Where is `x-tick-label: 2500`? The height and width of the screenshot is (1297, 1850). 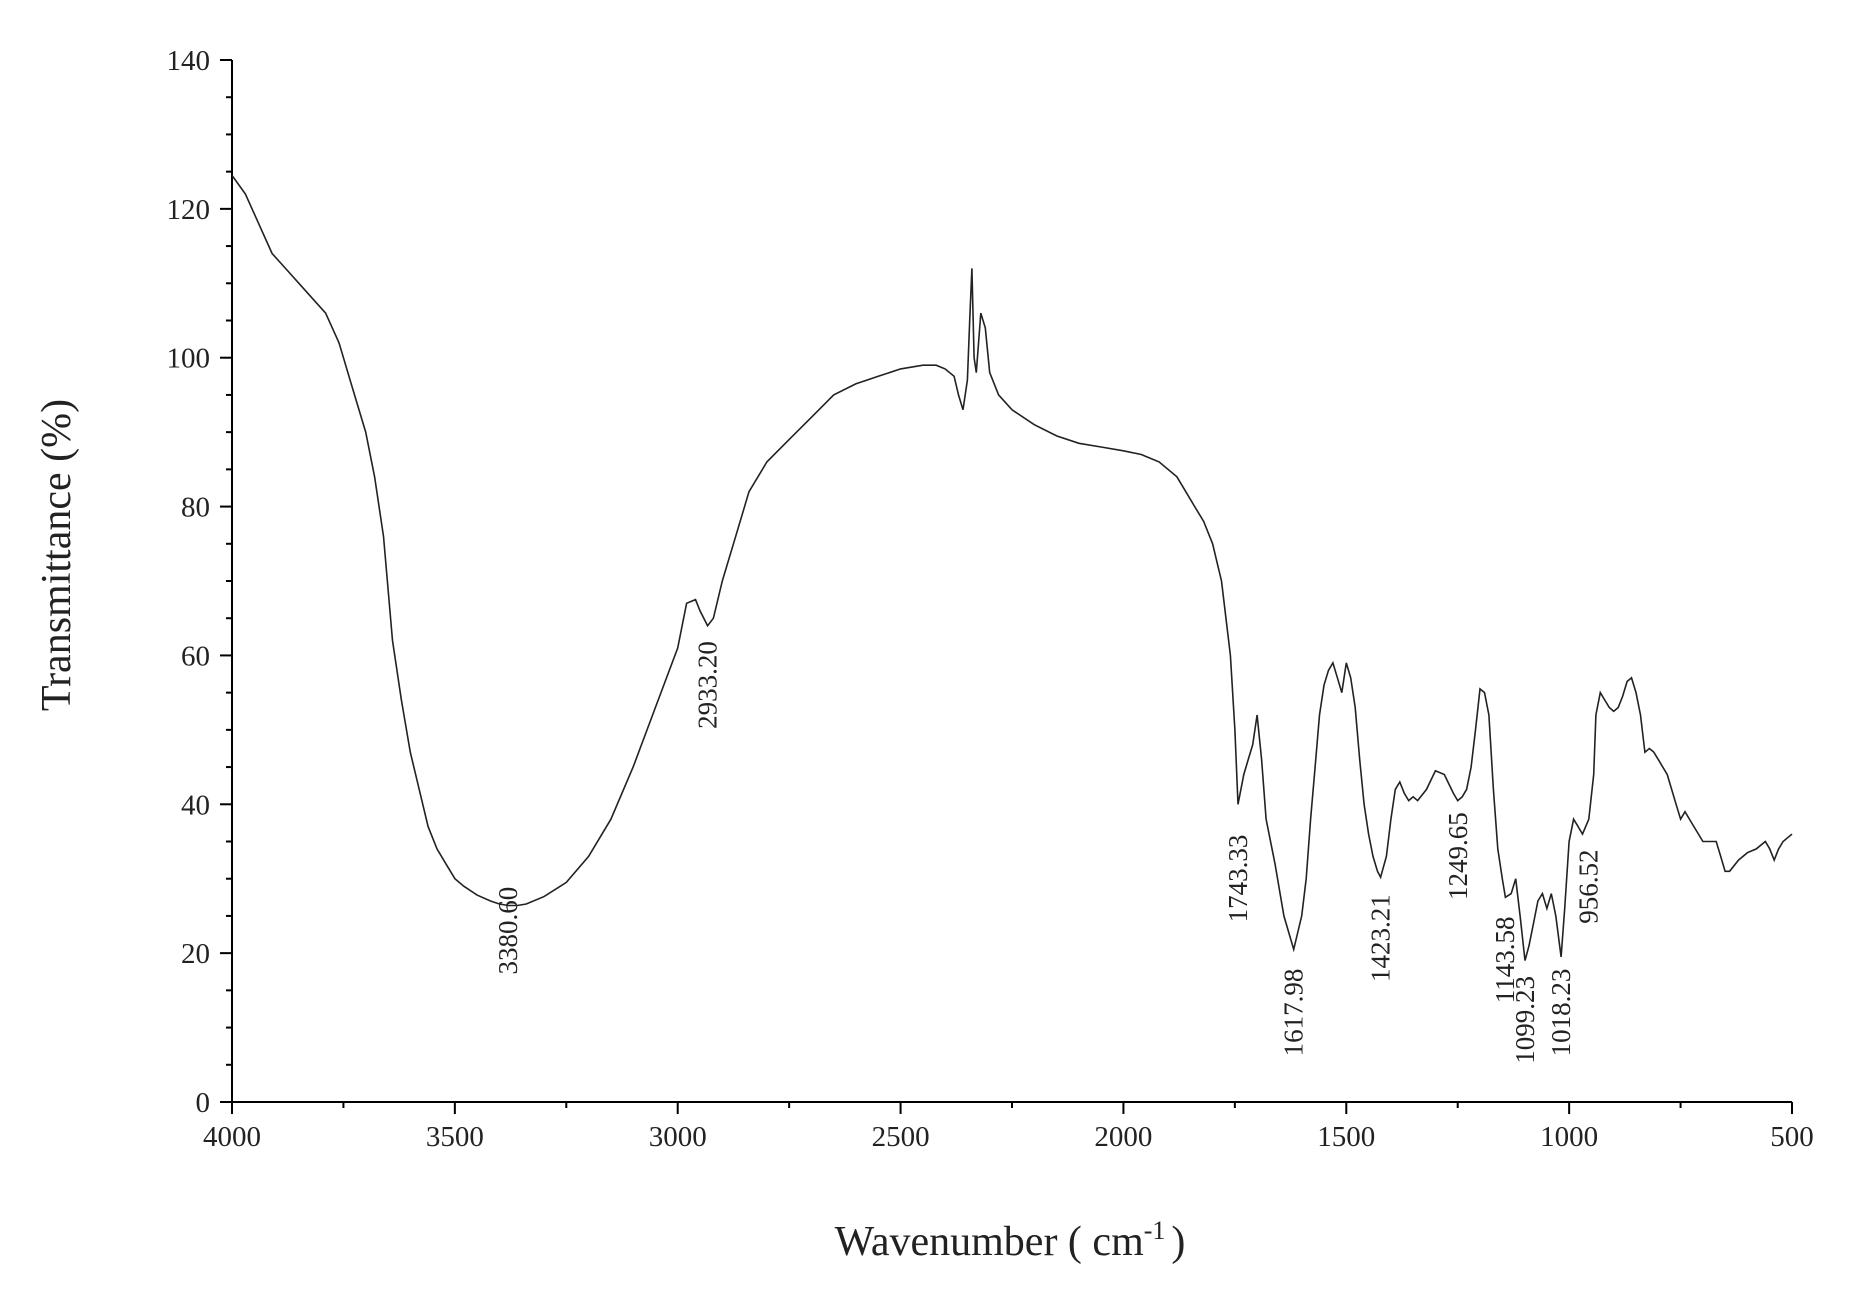
x-tick-label: 2500 is located at coordinates (901, 1137).